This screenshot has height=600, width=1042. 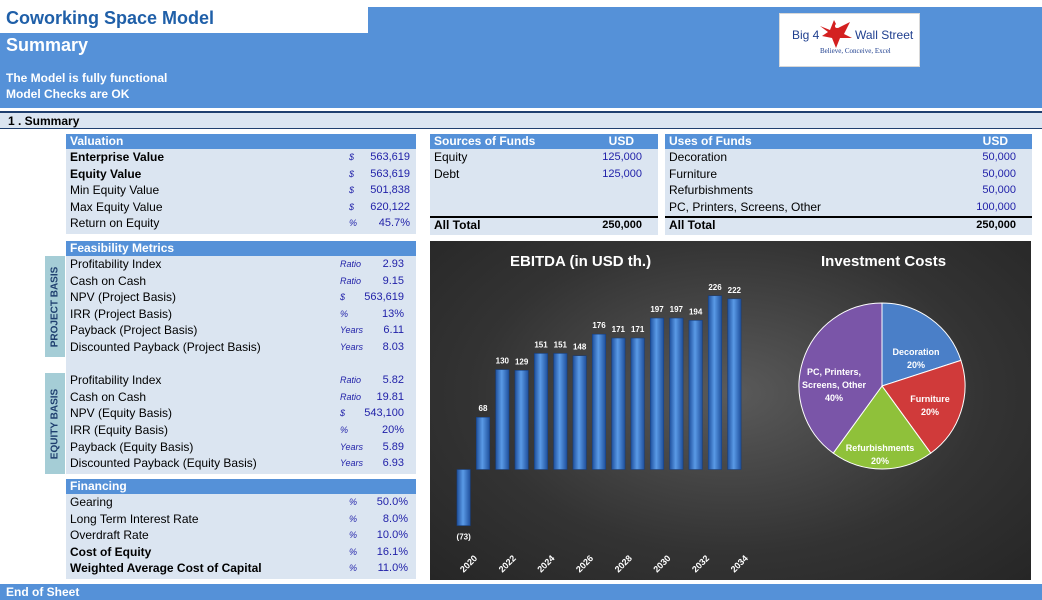 I want to click on financing-label: Long Term Interest Rate, so click(x=134, y=518).